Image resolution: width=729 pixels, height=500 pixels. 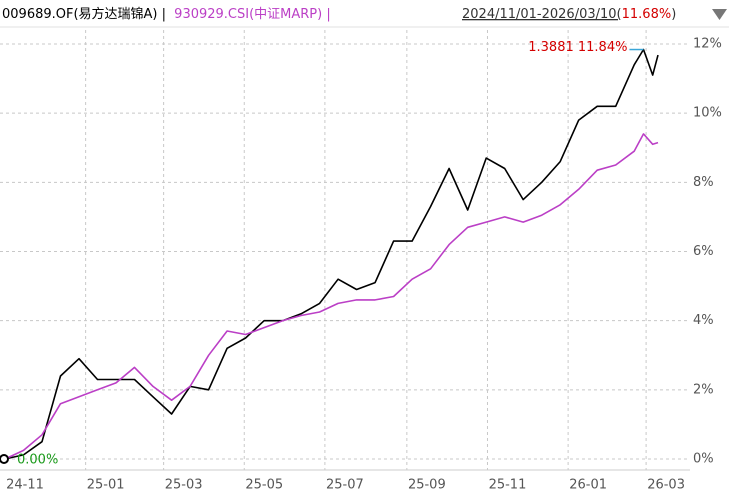 What do you see at coordinates (588, 485) in the screenshot?
I see `x-tick-label: 26-01` at bounding box center [588, 485].